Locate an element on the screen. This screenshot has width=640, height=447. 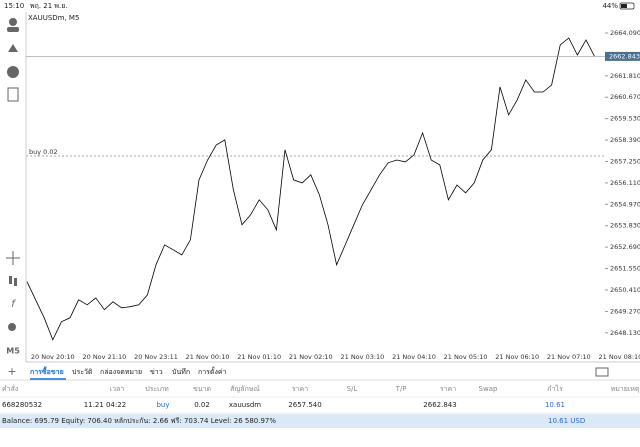
column-header: สัญลักษณ์ is located at coordinates (245, 389).